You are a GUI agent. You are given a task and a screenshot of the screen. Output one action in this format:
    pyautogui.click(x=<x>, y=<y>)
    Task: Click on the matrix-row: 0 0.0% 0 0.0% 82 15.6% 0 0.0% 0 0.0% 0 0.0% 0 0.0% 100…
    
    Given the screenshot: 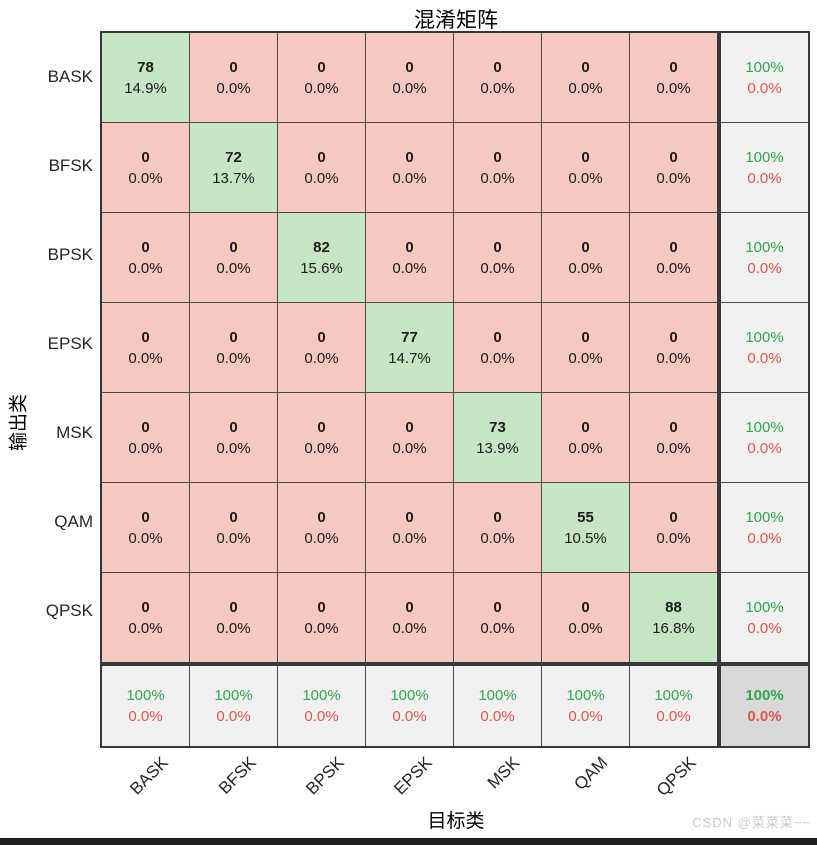 What is the action you would take?
    pyautogui.click(x=455, y=257)
    